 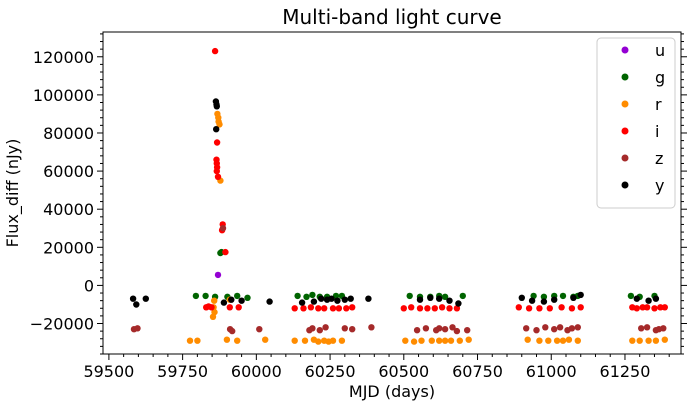 I want to click on y-tick-label: 20000, so click(x=68, y=247).